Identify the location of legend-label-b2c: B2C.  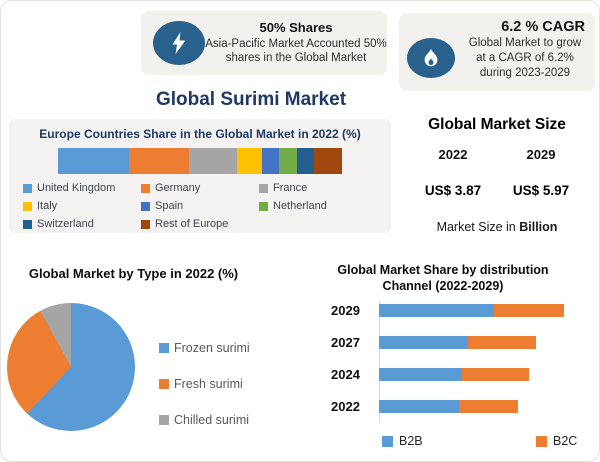
(565, 441).